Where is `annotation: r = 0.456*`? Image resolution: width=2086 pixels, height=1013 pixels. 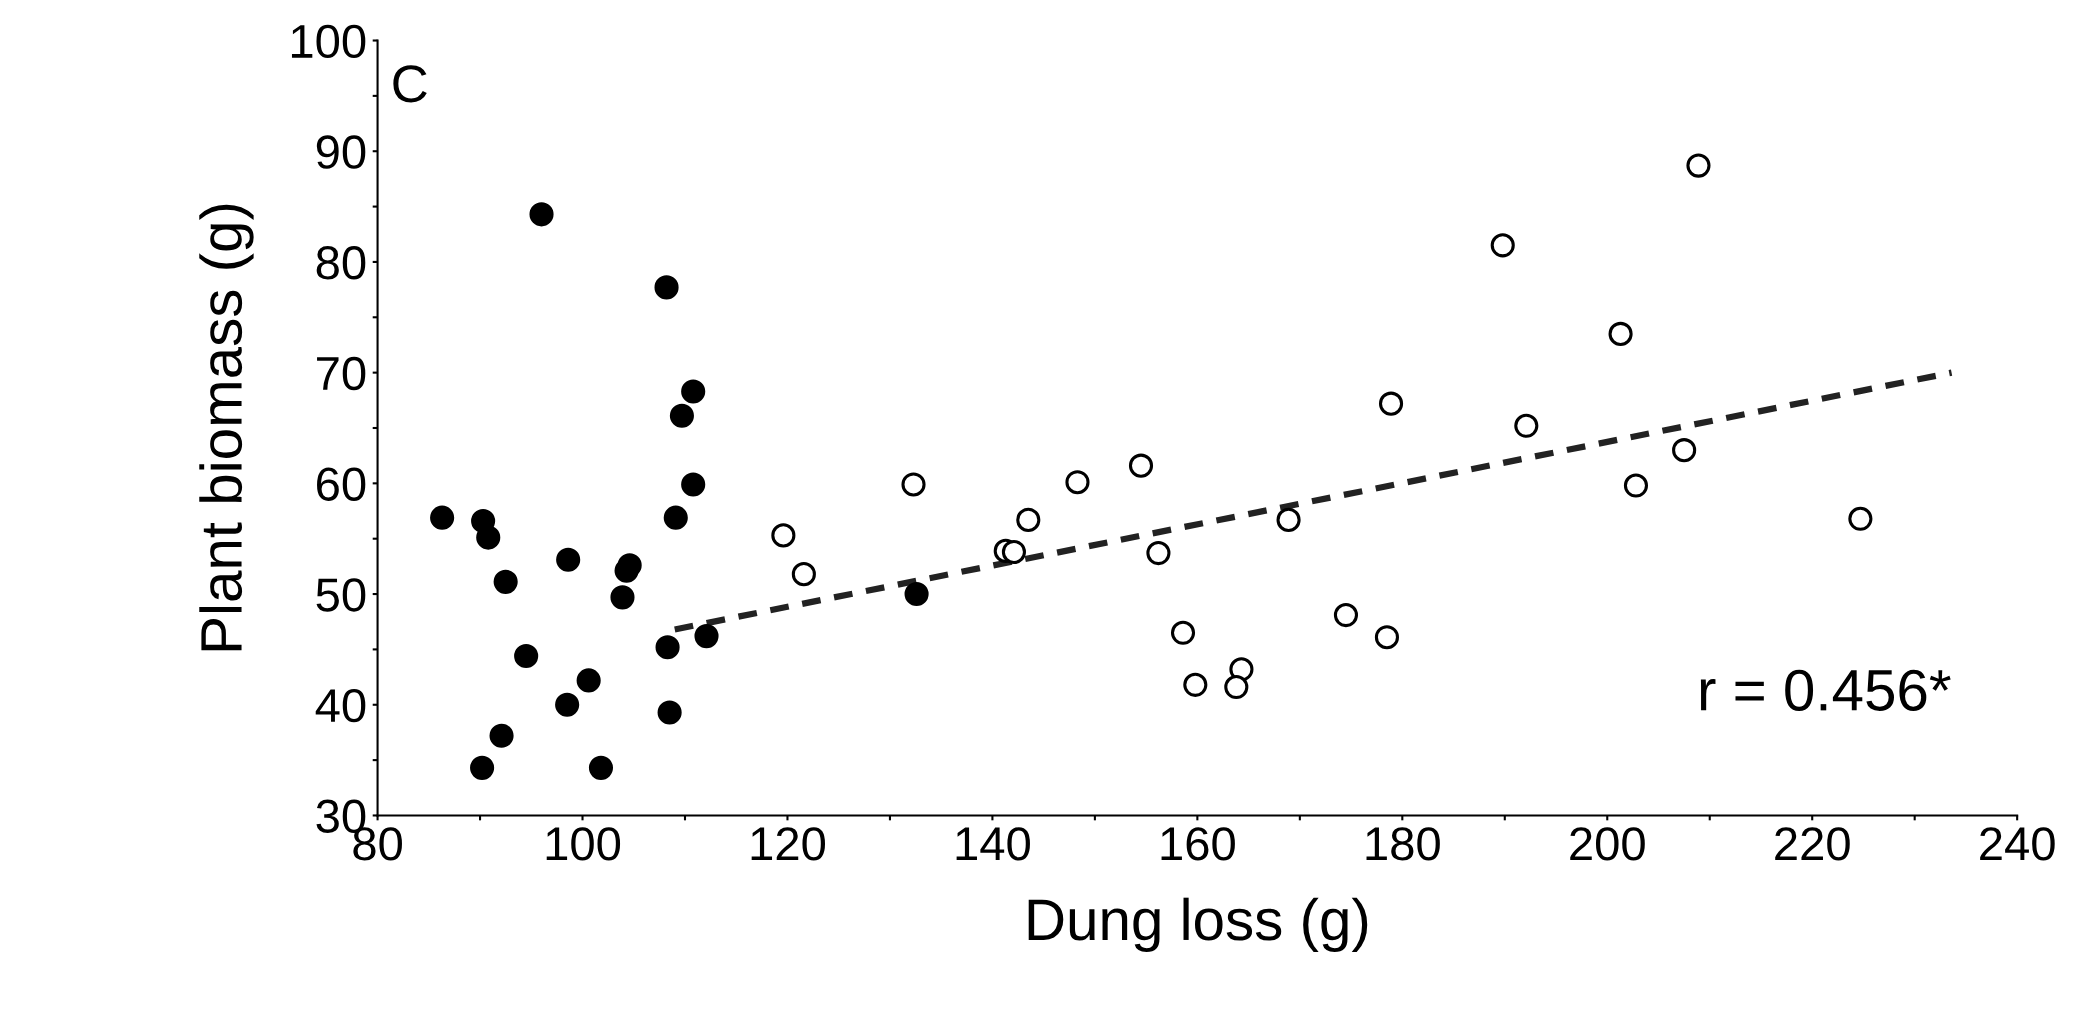 annotation: r = 0.456* is located at coordinates (1825, 690).